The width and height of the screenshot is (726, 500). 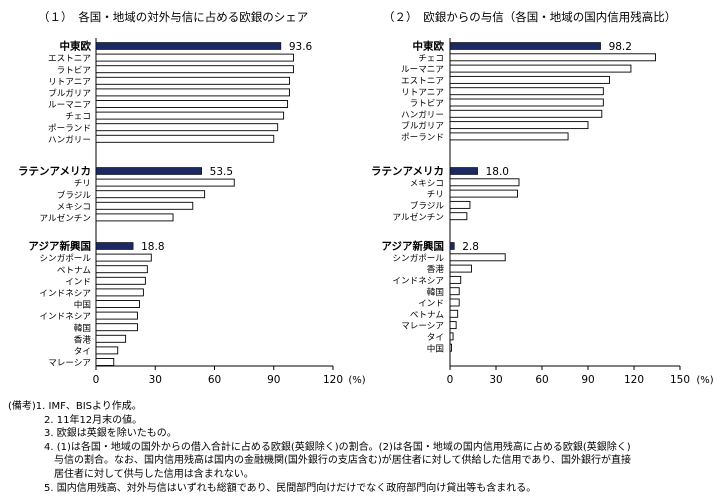 What do you see at coordinates (154, 474) in the screenshot?
I see `note-line: 居住者に対して供与した信用は含まれない。` at bounding box center [154, 474].